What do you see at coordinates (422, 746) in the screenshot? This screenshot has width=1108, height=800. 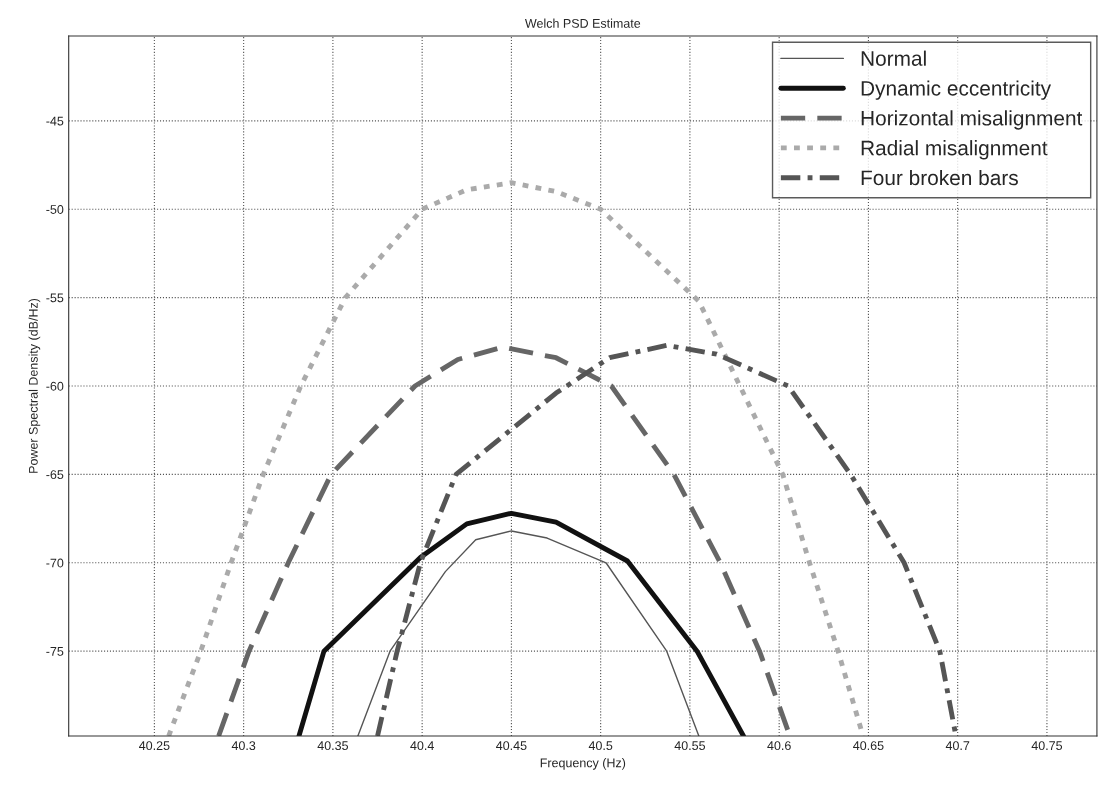 I see `x-tick-label: 40.4` at bounding box center [422, 746].